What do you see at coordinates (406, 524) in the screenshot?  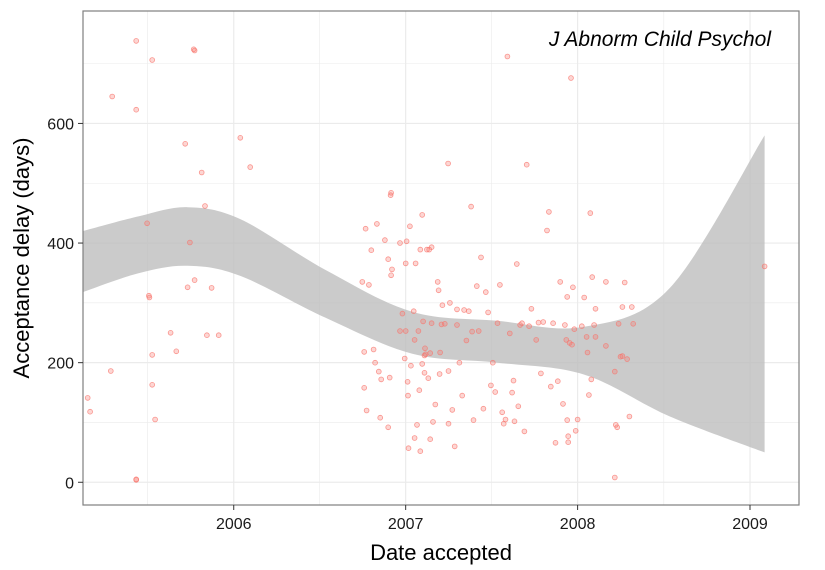 I see `x-tick-label: 2007` at bounding box center [406, 524].